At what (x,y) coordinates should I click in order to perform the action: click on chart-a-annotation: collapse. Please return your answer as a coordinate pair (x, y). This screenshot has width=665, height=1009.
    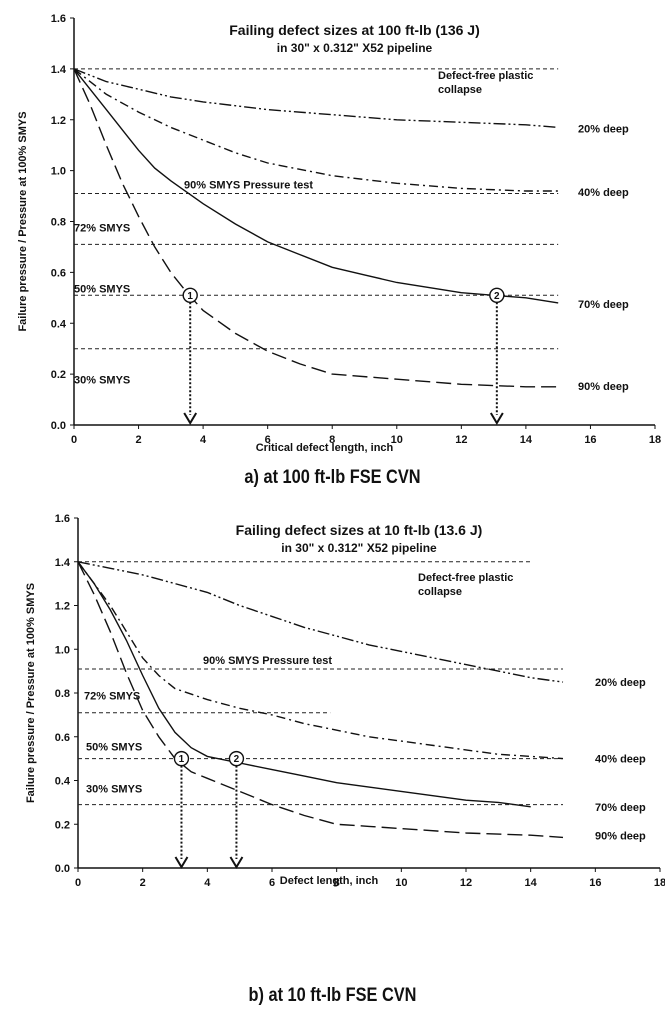
    Looking at the image, I should click on (460, 90).